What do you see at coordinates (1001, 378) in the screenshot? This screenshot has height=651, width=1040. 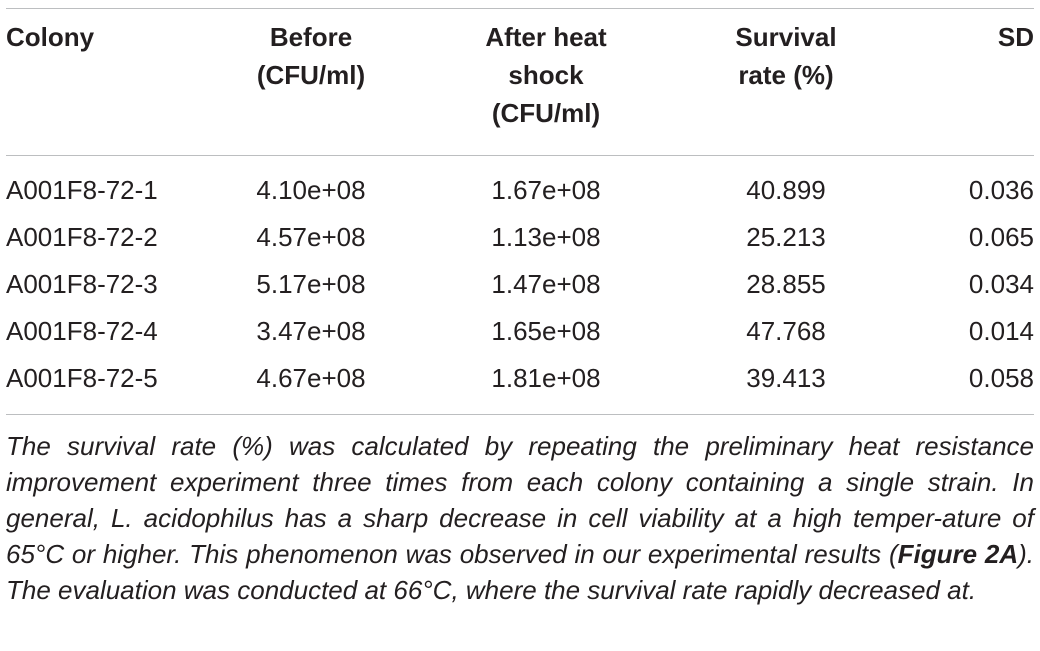 I see `cell-sd: 0.058` at bounding box center [1001, 378].